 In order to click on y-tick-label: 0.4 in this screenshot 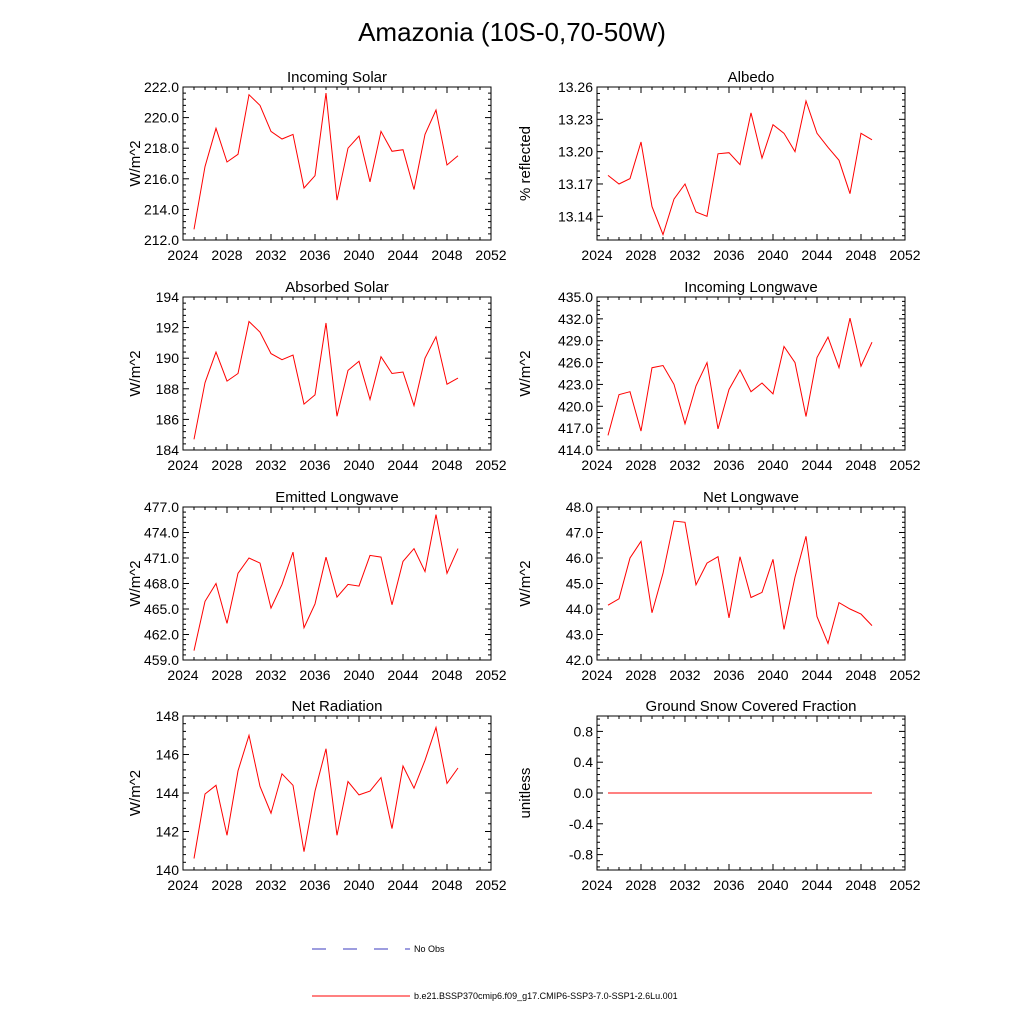, I will do `click(584, 762)`.